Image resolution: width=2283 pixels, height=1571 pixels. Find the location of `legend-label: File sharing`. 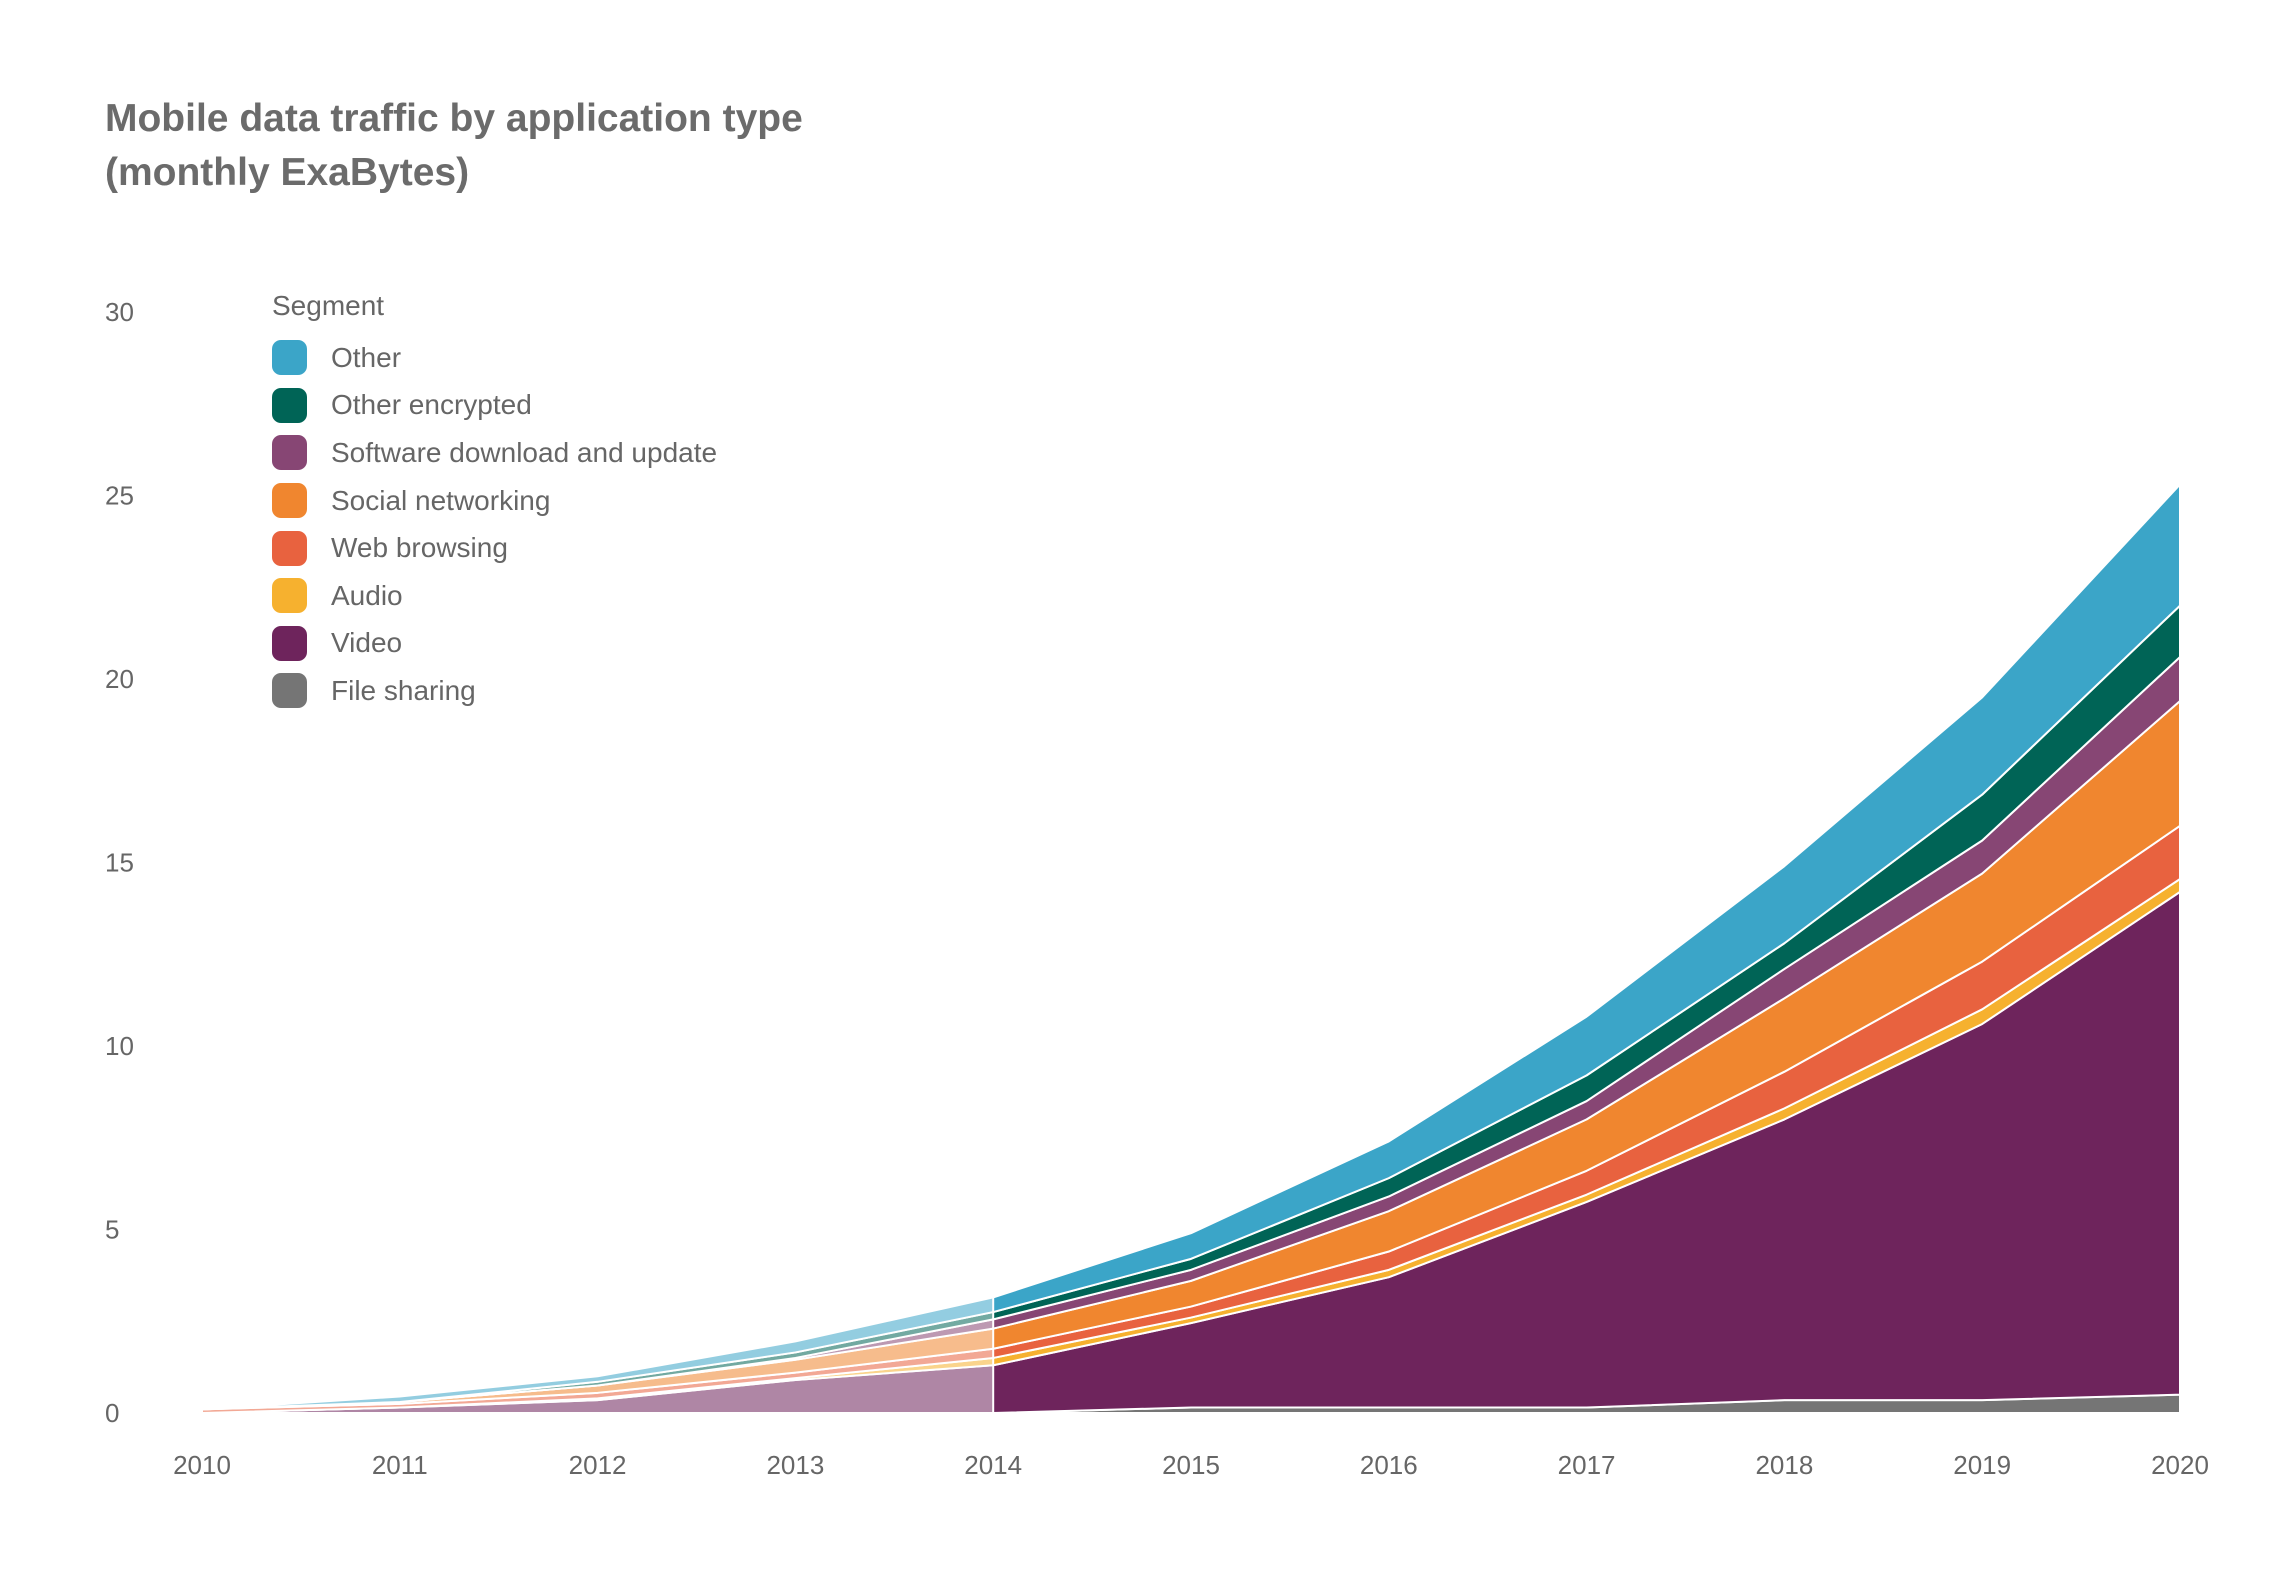

legend-label: File sharing is located at coordinates (403, 690).